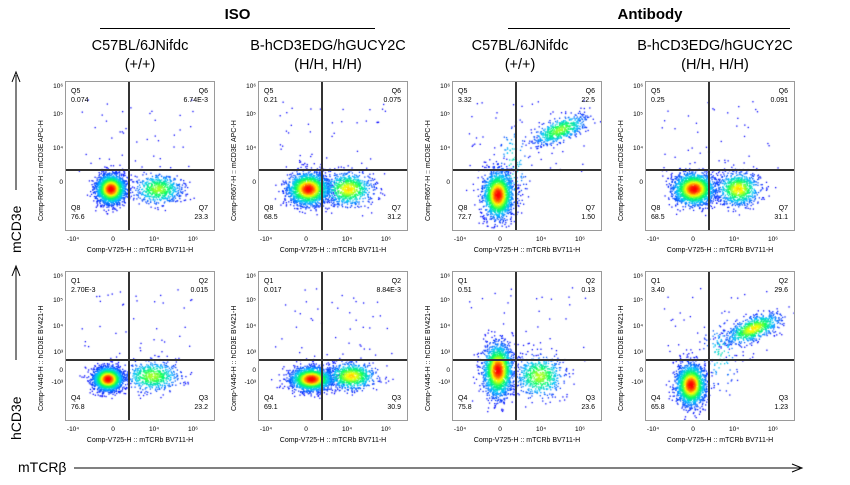 The image size is (850, 485). I want to click on quadrant-percent: 75.8, so click(465, 407).